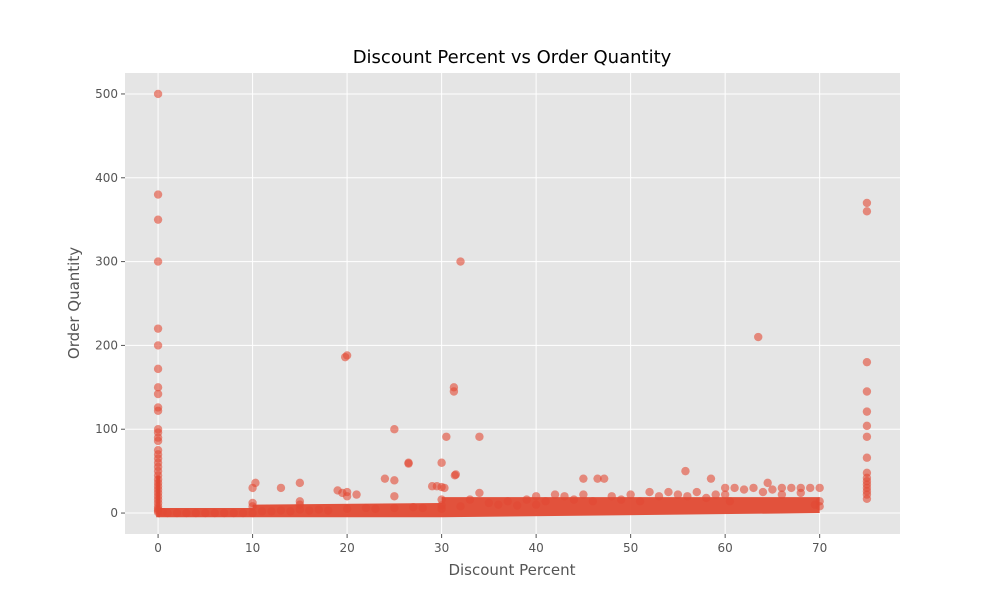 The height and width of the screenshot is (600, 1000). I want to click on y-tick-label: 0, so click(114, 513).